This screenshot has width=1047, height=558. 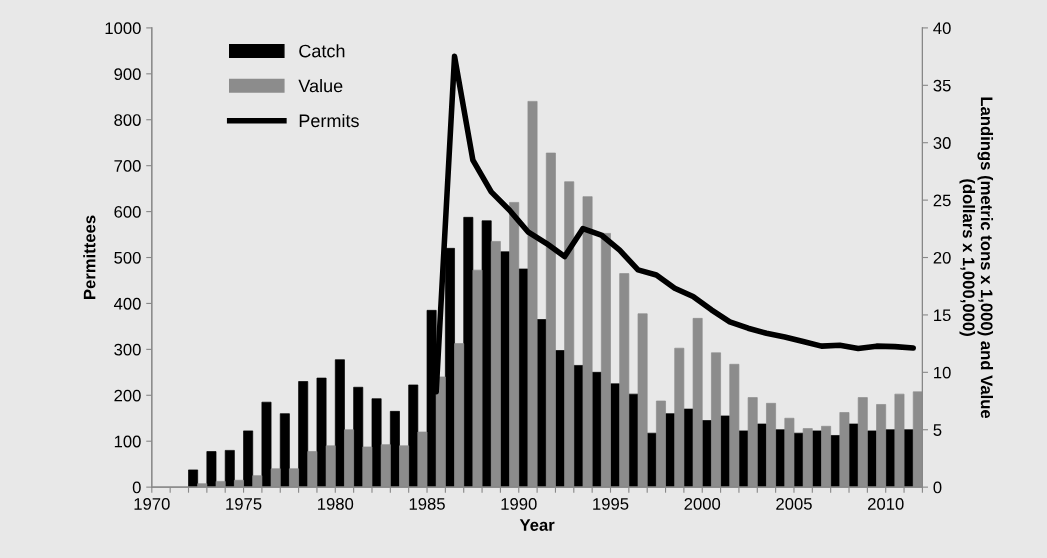 What do you see at coordinates (127, 211) in the screenshot?
I see `y-tick-label: 600` at bounding box center [127, 211].